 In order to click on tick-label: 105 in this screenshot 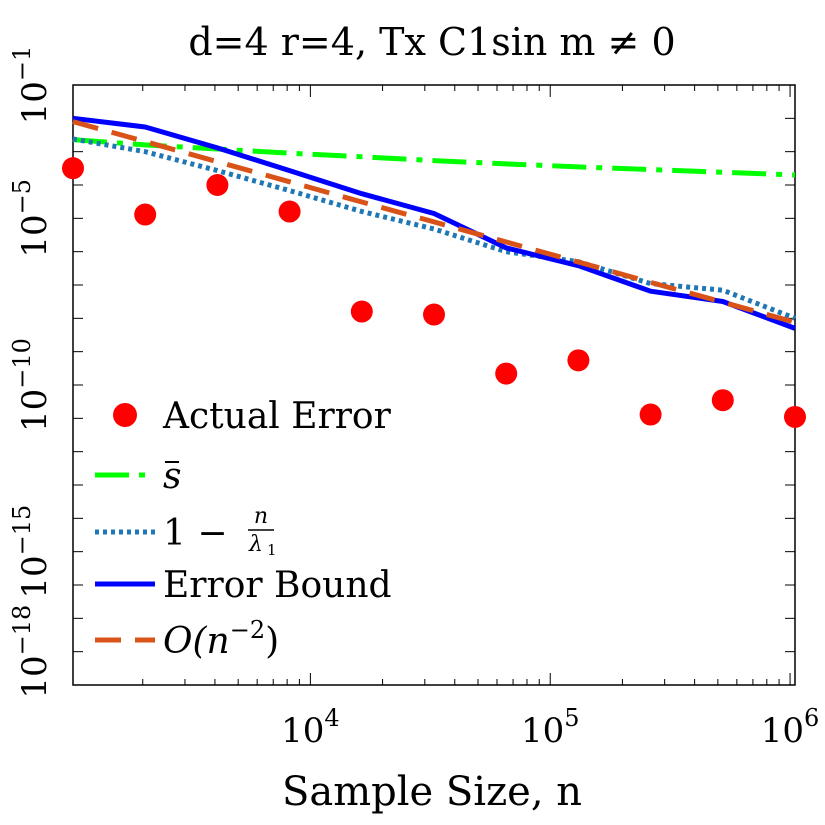, I will do `click(550, 727)`.